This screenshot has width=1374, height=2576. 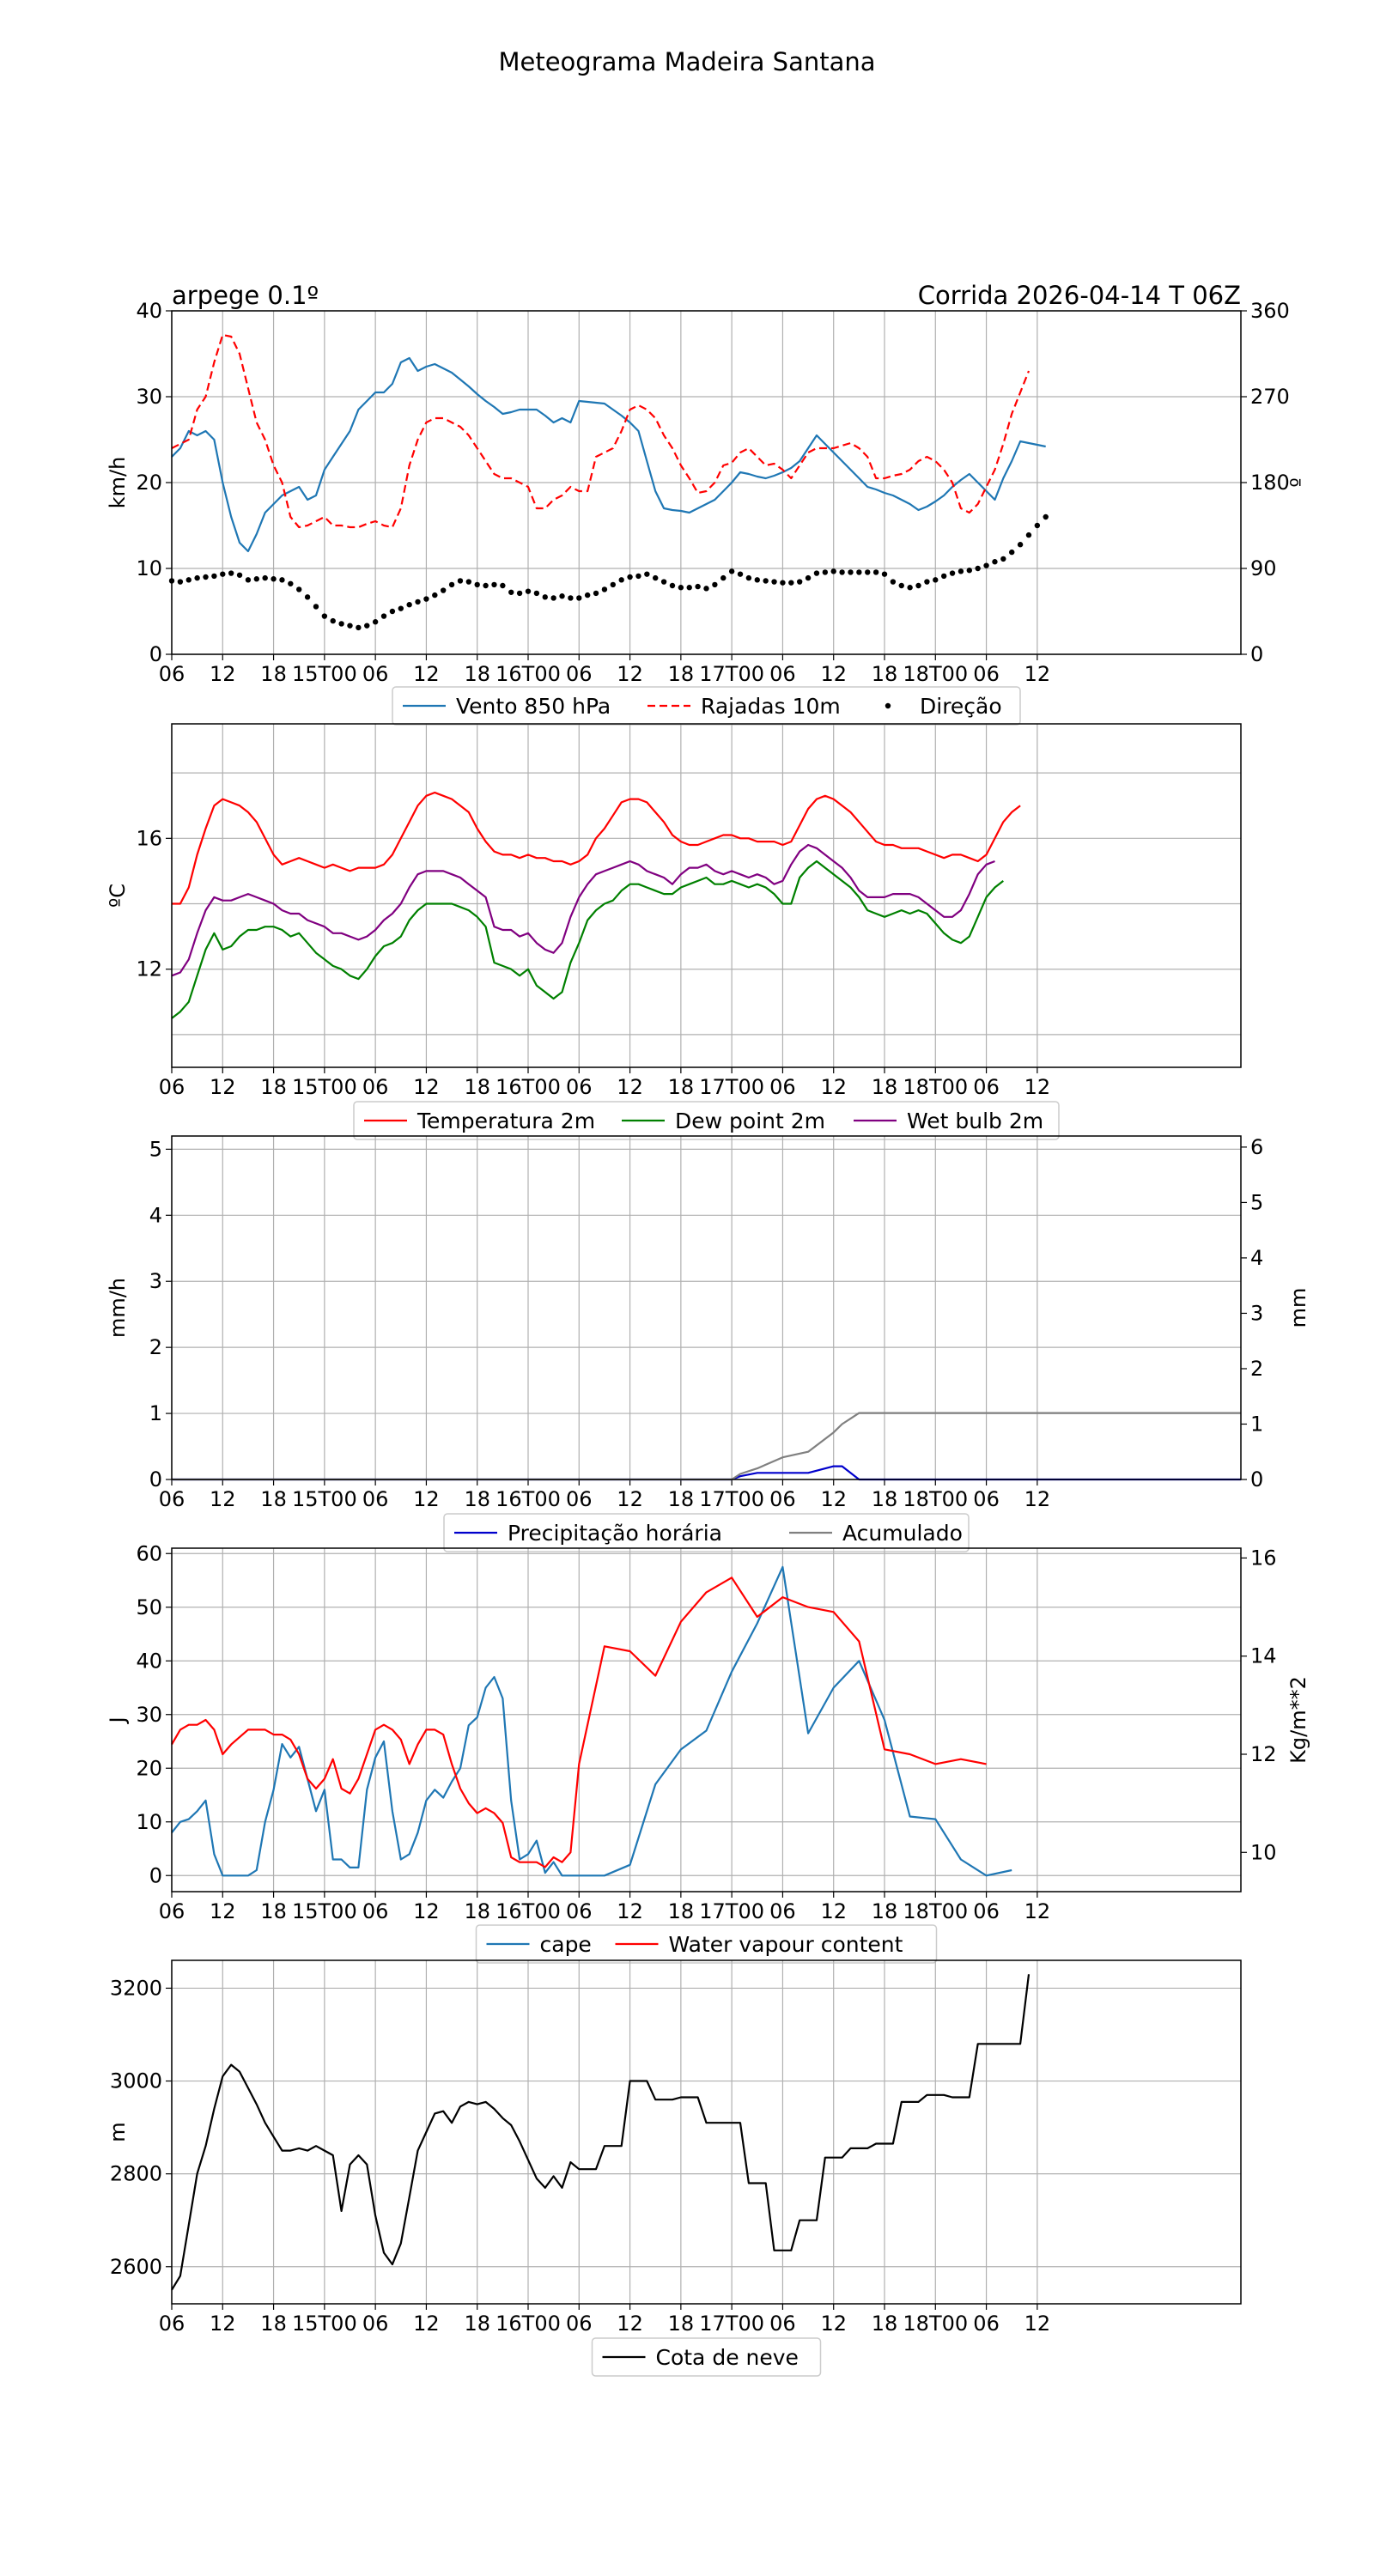 I want to click on y-tick-label: 0, so click(x=155, y=1875).